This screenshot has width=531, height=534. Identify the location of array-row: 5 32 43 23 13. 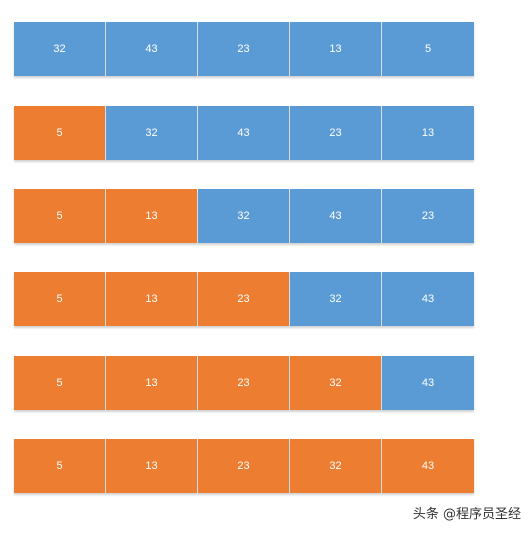
(245, 133).